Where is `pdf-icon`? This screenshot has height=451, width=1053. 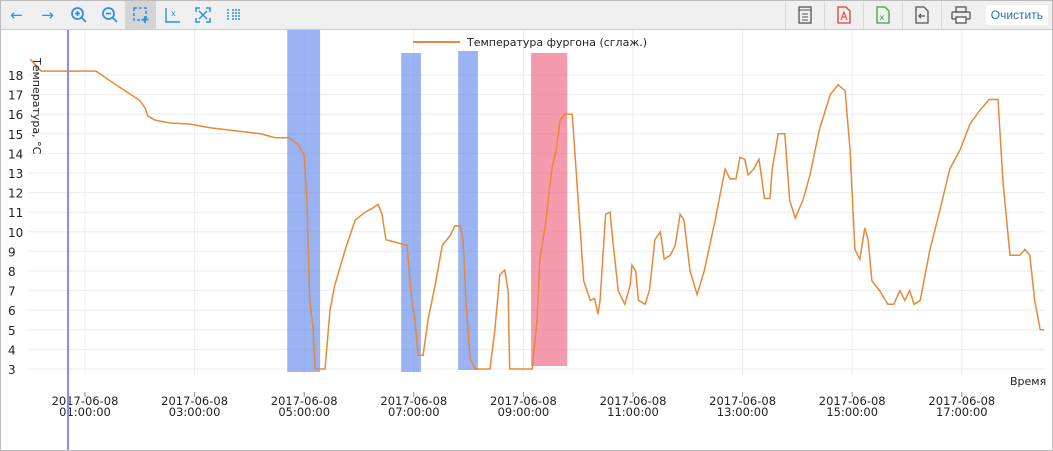 pdf-icon is located at coordinates (843, 15).